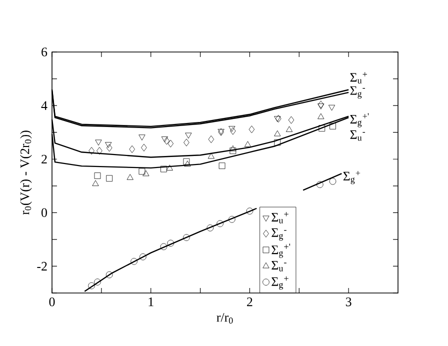  What do you see at coordinates (358, 135) in the screenshot?
I see `series-label: Σ$_{u}$-` at bounding box center [358, 135].